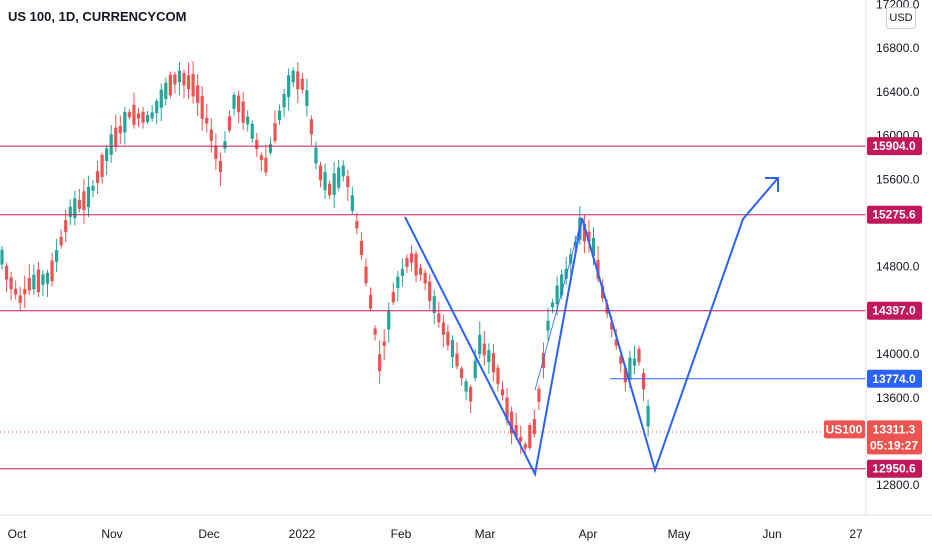 The height and width of the screenshot is (550, 932). What do you see at coordinates (898, 398) in the screenshot?
I see `y-tick-label: 13600.0` at bounding box center [898, 398].